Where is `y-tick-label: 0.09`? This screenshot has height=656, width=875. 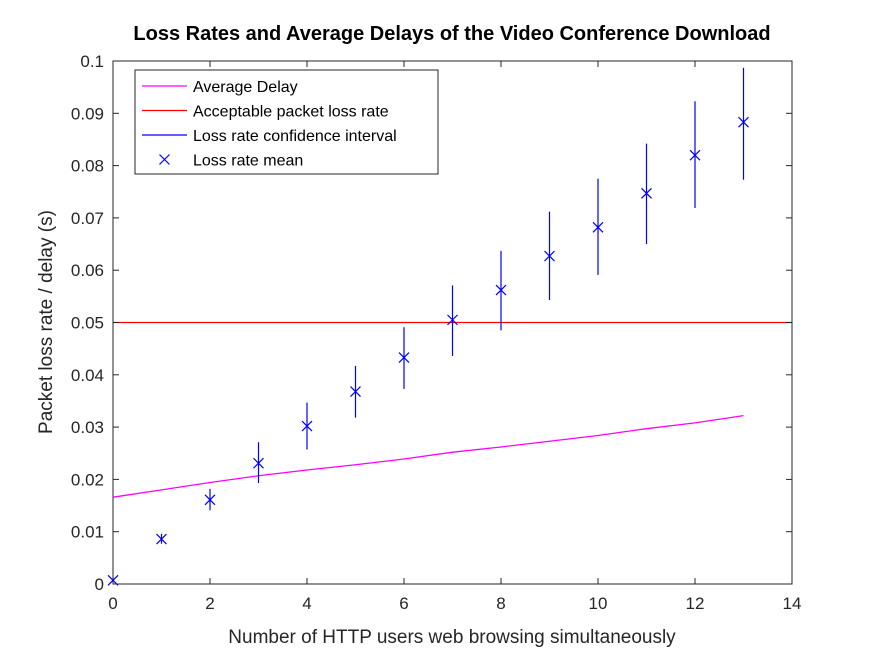
y-tick-label: 0.09 is located at coordinates (87, 113).